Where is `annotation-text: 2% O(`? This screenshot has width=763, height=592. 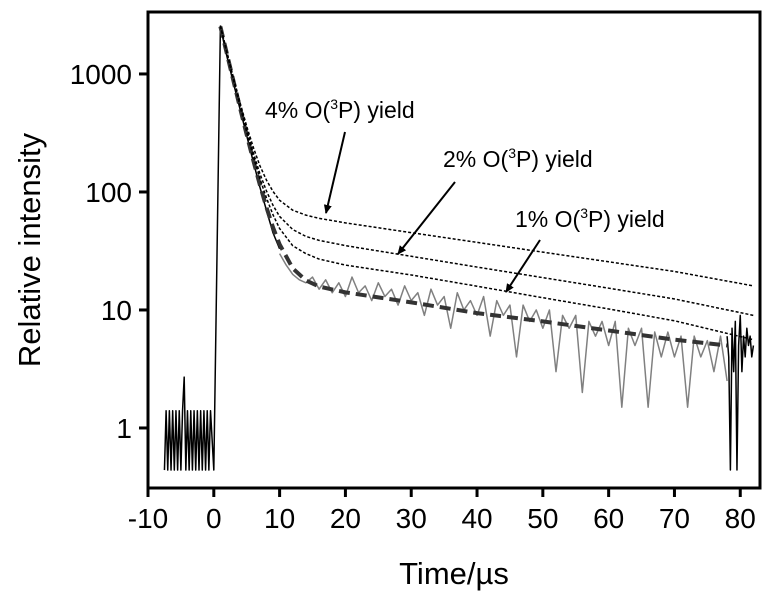
annotation-text: 2% O( is located at coordinates (476, 159).